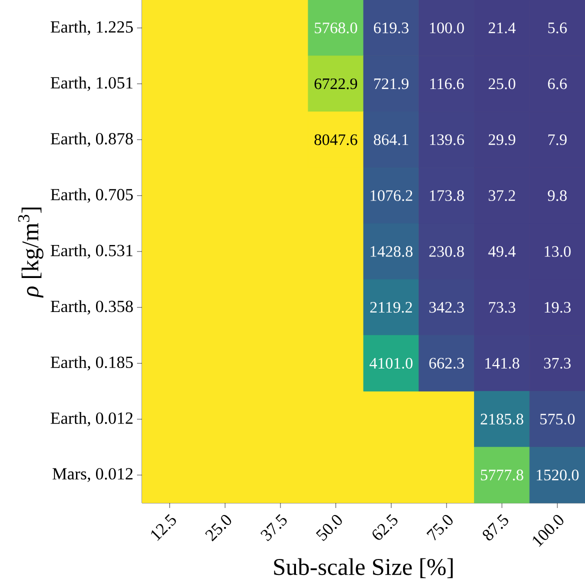  I want to click on data-label: 5777.8, so click(502, 475).